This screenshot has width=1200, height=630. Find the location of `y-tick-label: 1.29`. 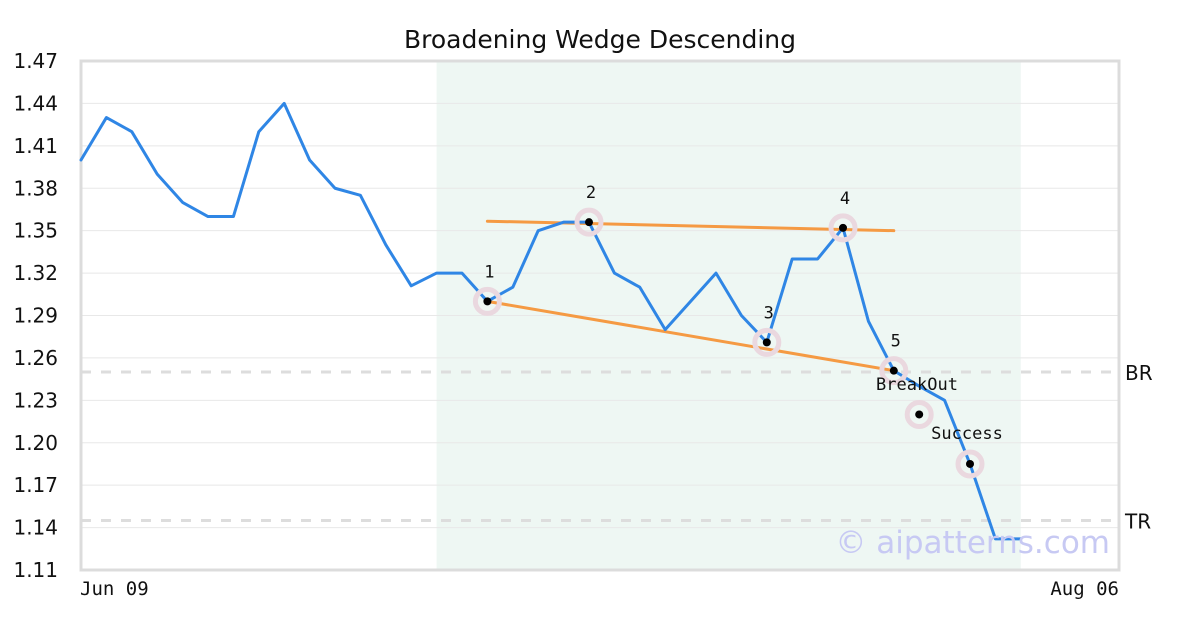

y-tick-label: 1.29 is located at coordinates (35, 316).